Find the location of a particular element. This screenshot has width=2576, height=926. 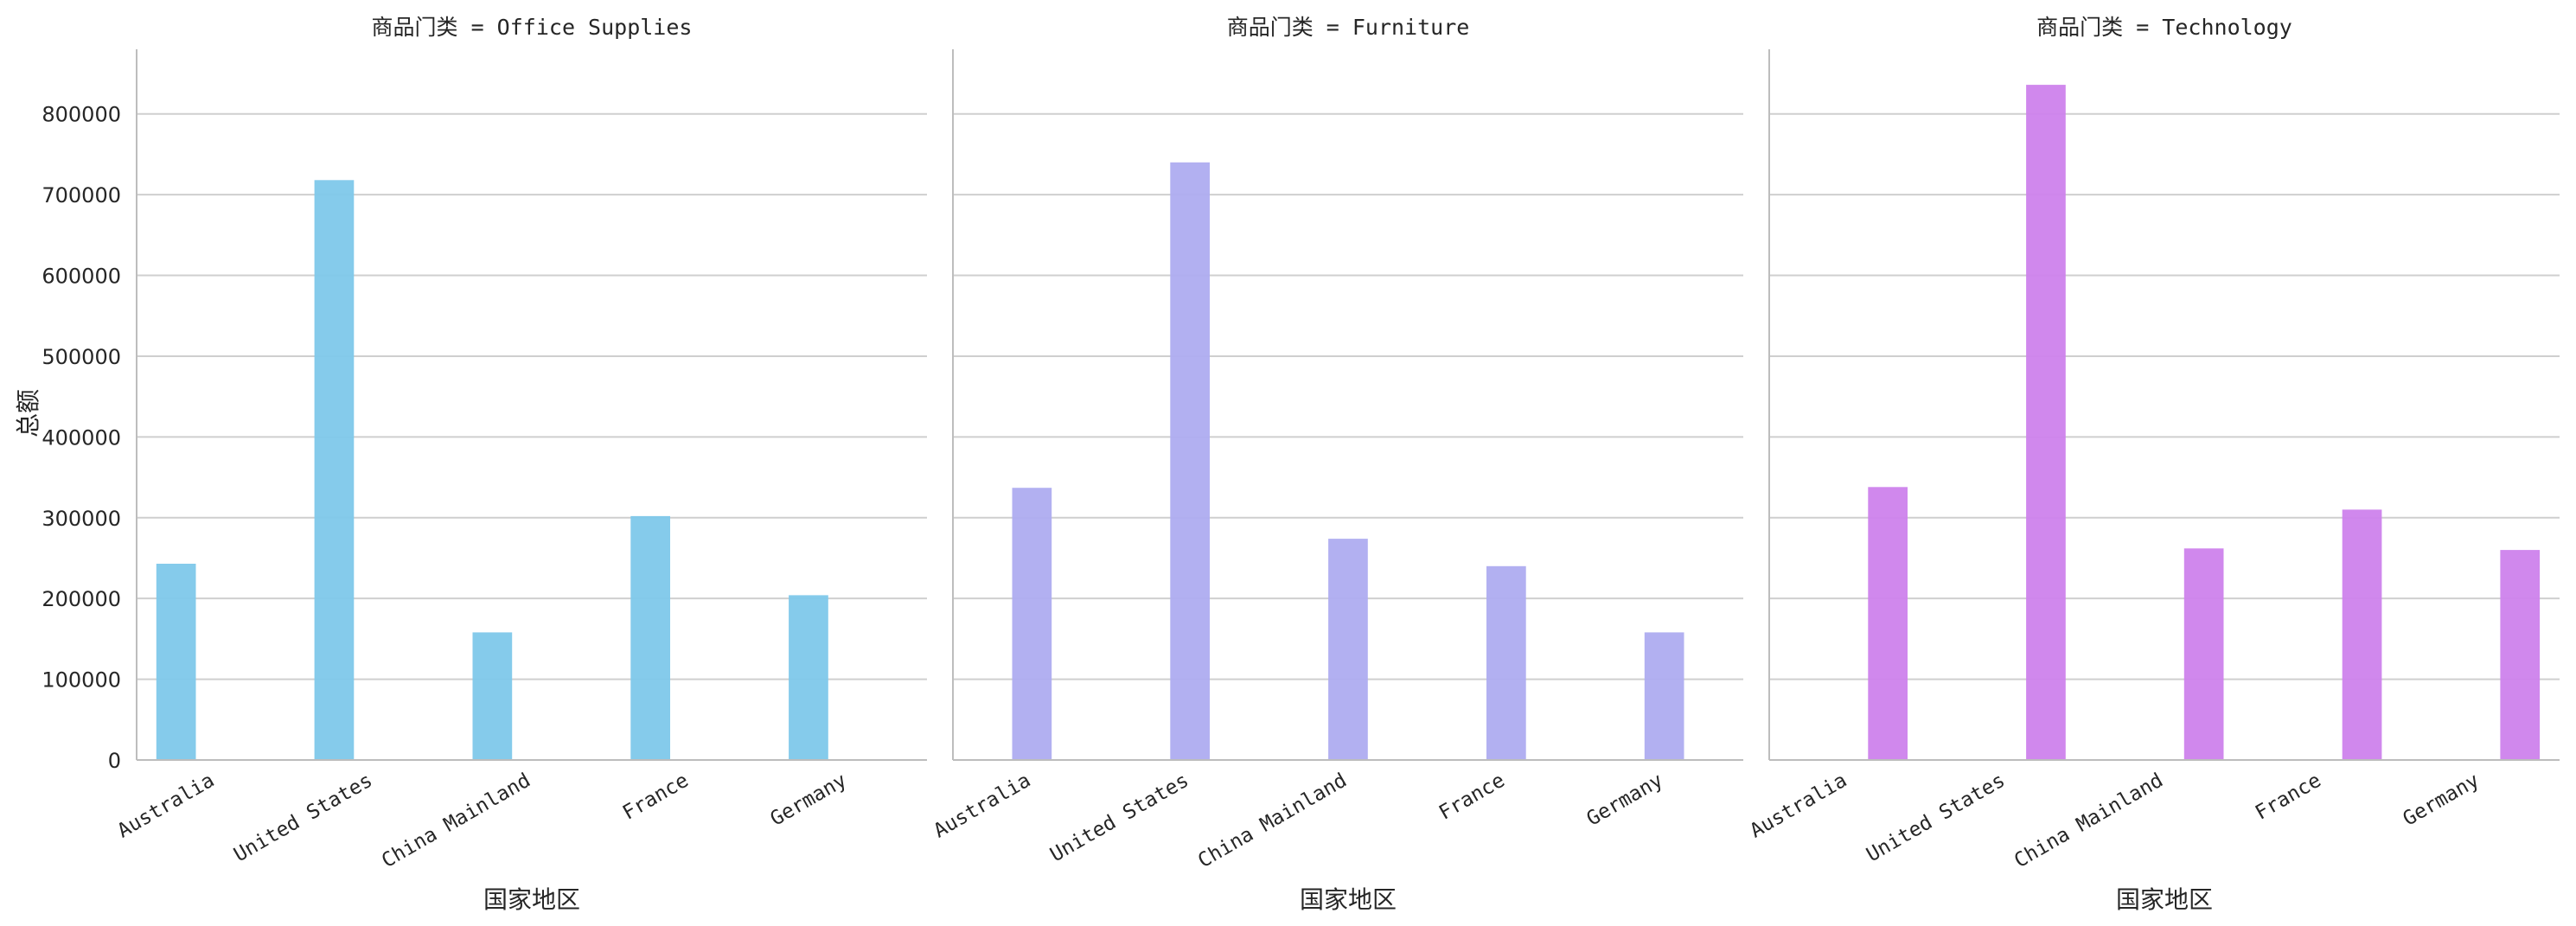

panel-title: 商品门类 = Office Supplies is located at coordinates (532, 28).